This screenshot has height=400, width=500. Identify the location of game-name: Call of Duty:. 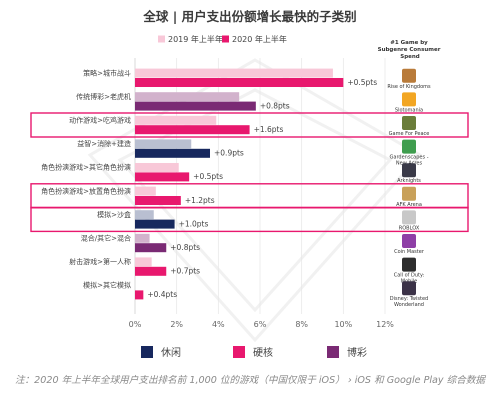
(409, 276).